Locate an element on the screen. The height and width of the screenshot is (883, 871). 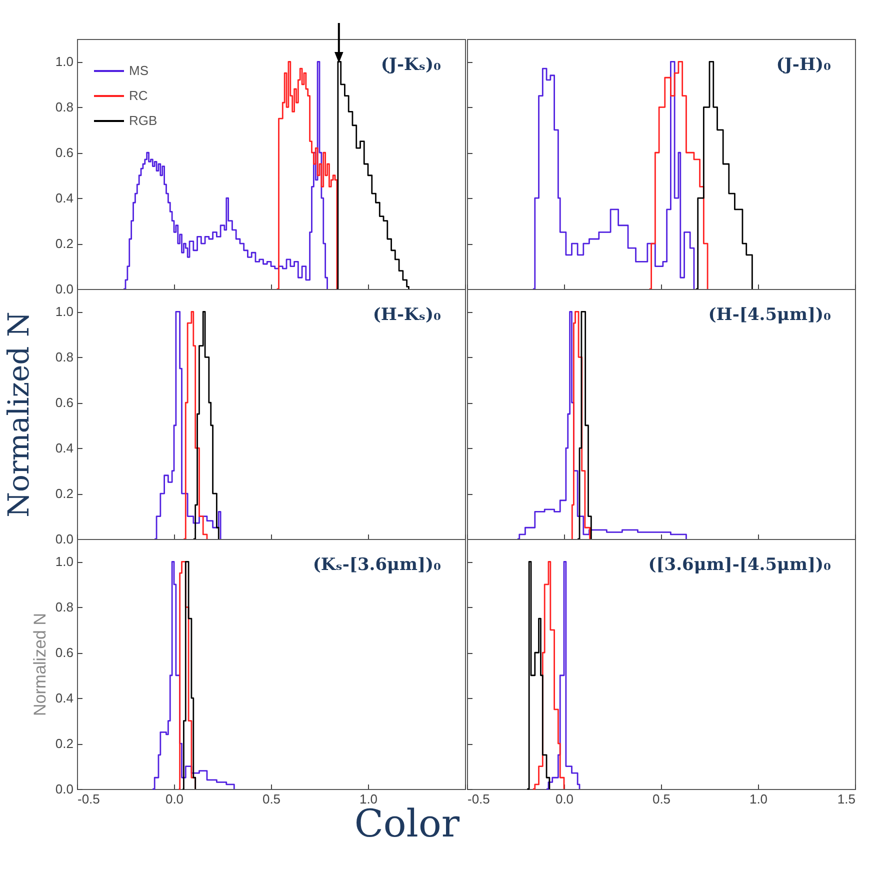
x-tick-label: 1.5 is located at coordinates (846, 799).